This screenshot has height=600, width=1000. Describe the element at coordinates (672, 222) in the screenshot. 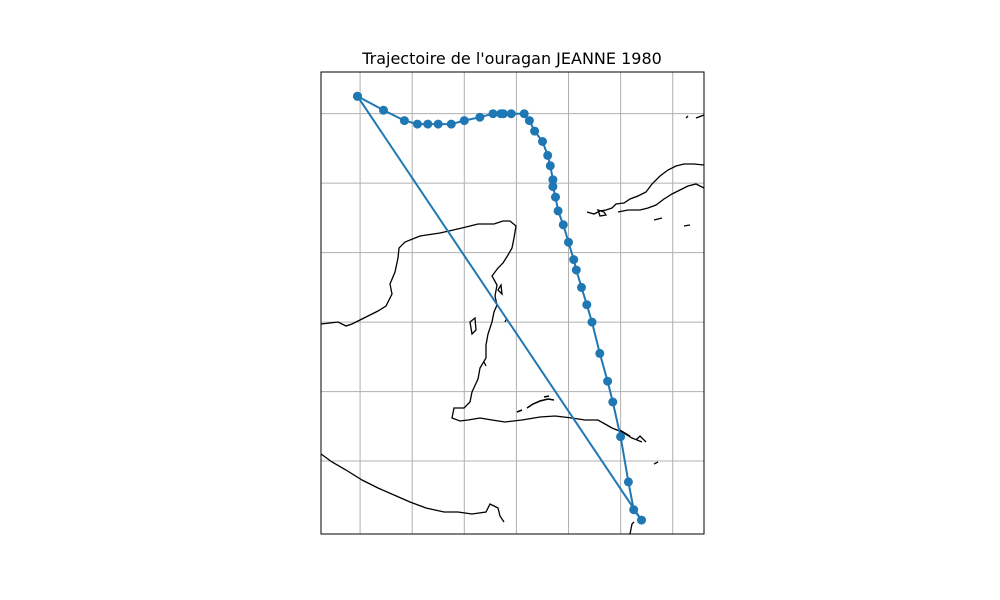

I see `coastline-cayman` at that location.